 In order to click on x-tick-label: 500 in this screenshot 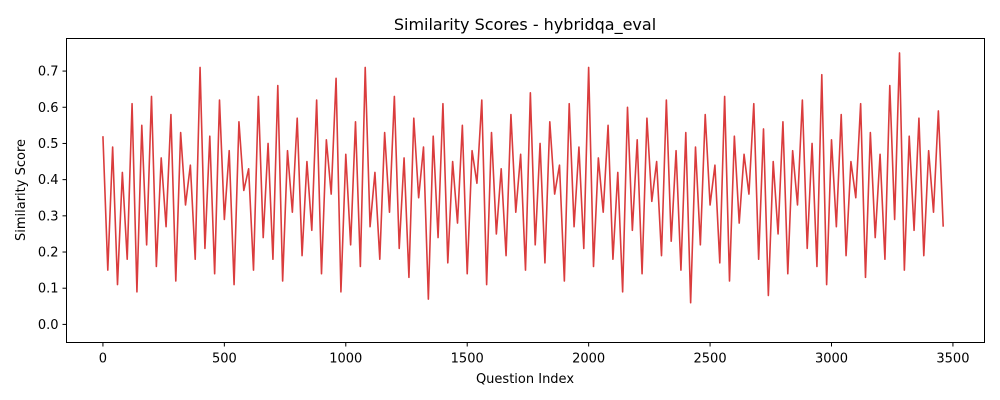, I will do `click(224, 359)`.